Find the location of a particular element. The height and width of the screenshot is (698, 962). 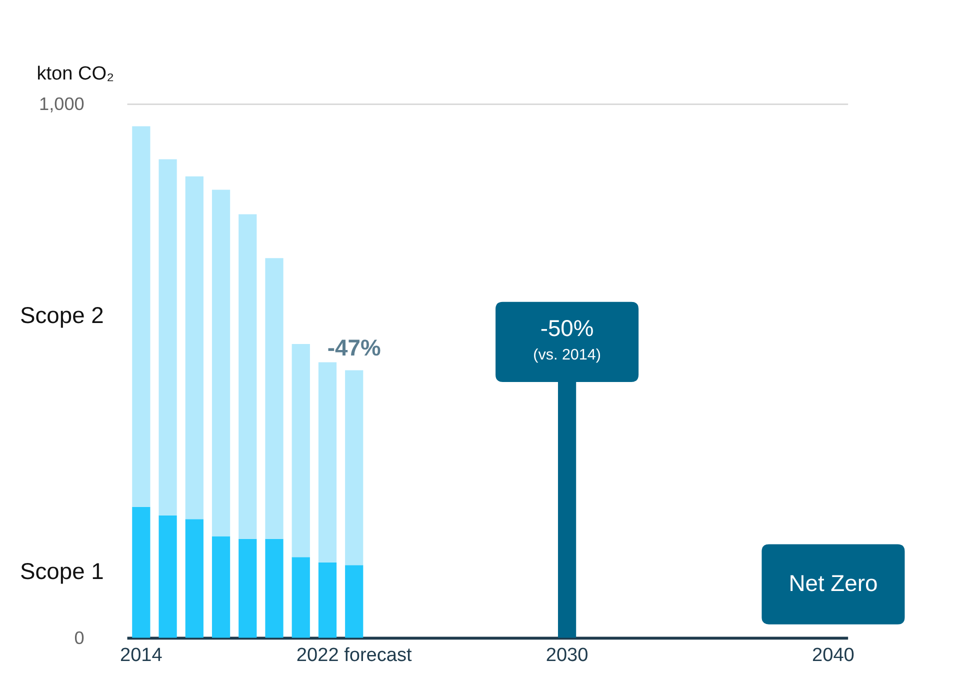

annotation: Net Zero is located at coordinates (833, 583).